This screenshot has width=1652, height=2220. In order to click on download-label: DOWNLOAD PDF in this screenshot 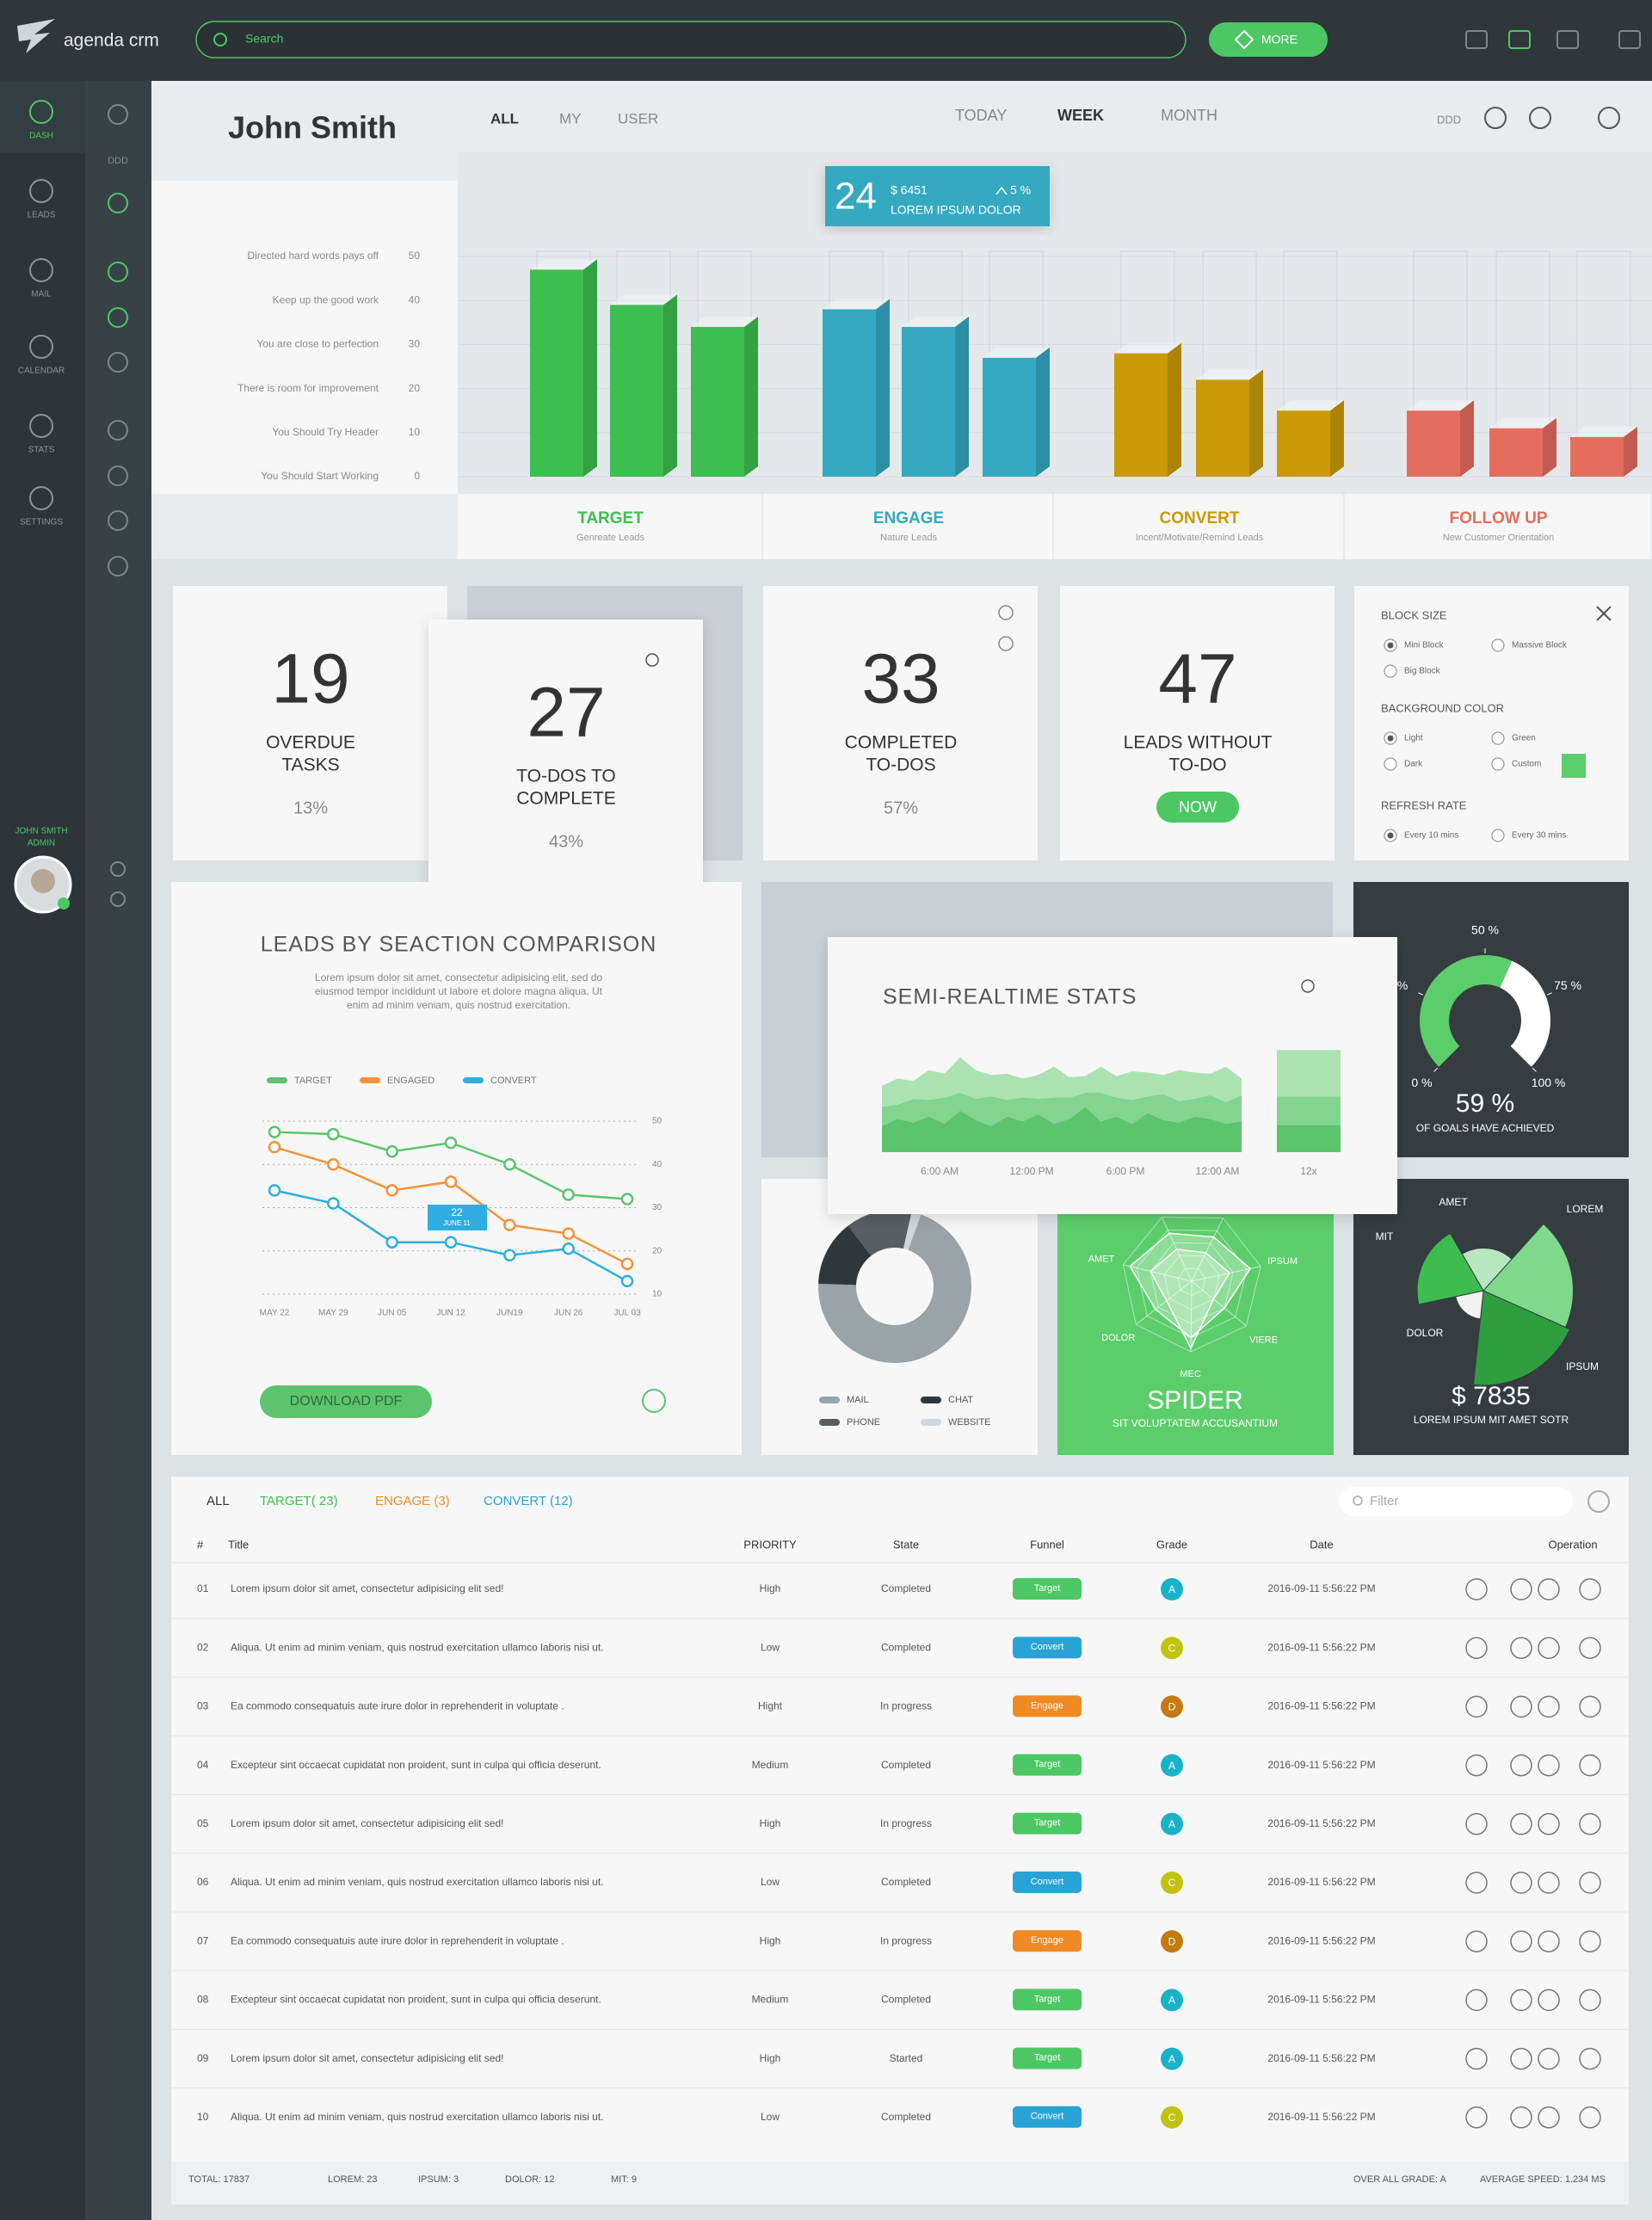, I will do `click(346, 1401)`.